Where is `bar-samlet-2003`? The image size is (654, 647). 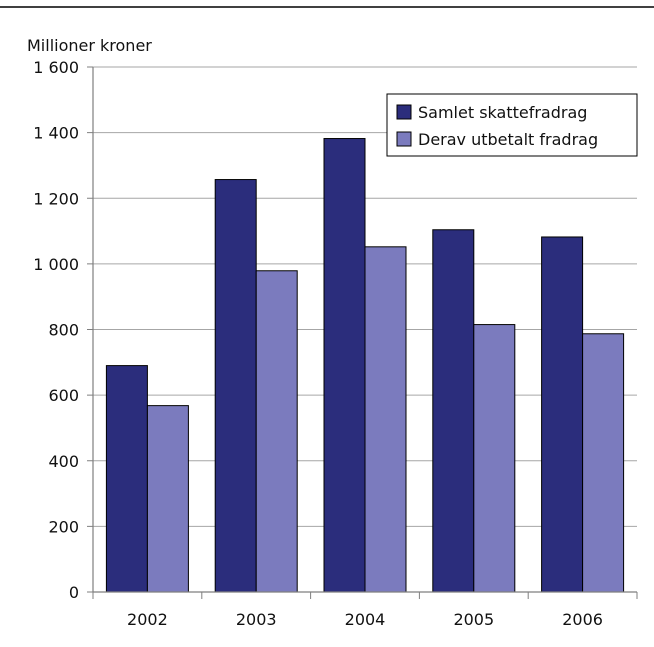 bar-samlet-2003 is located at coordinates (235, 386).